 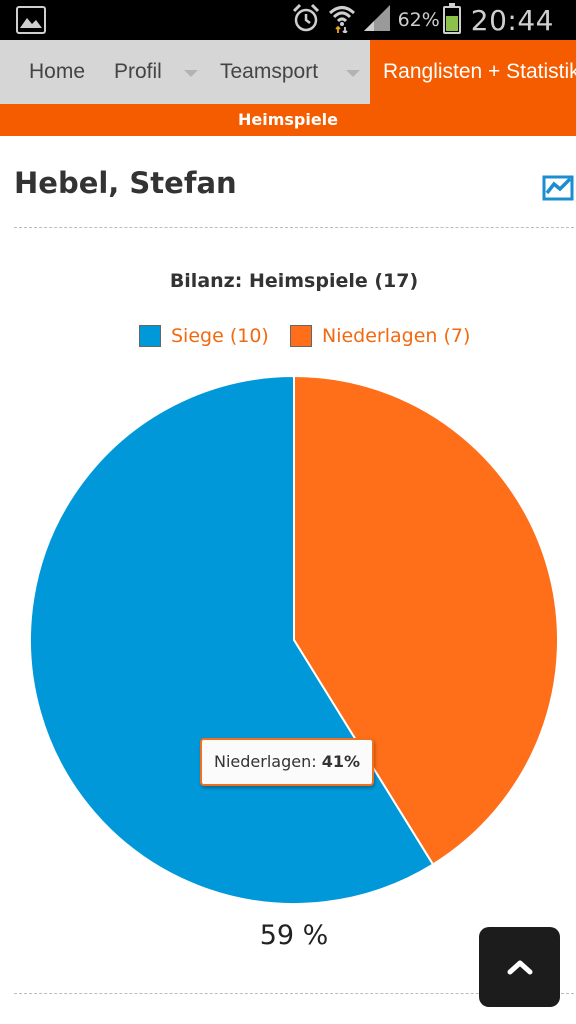 I want to click on legend-item-siege: Siege (10), so click(x=204, y=336).